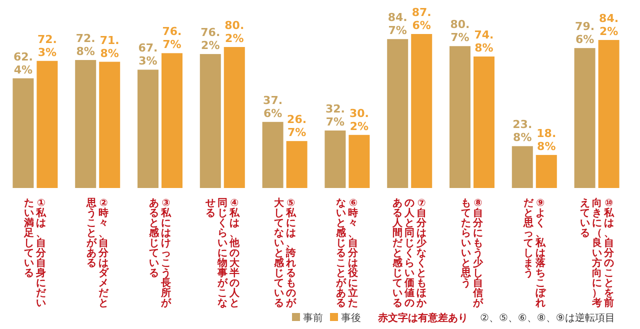  I want to click on x-tick-label: ⑨よく、私は落ちこぼれだと思ってしまう, so click(534, 254).